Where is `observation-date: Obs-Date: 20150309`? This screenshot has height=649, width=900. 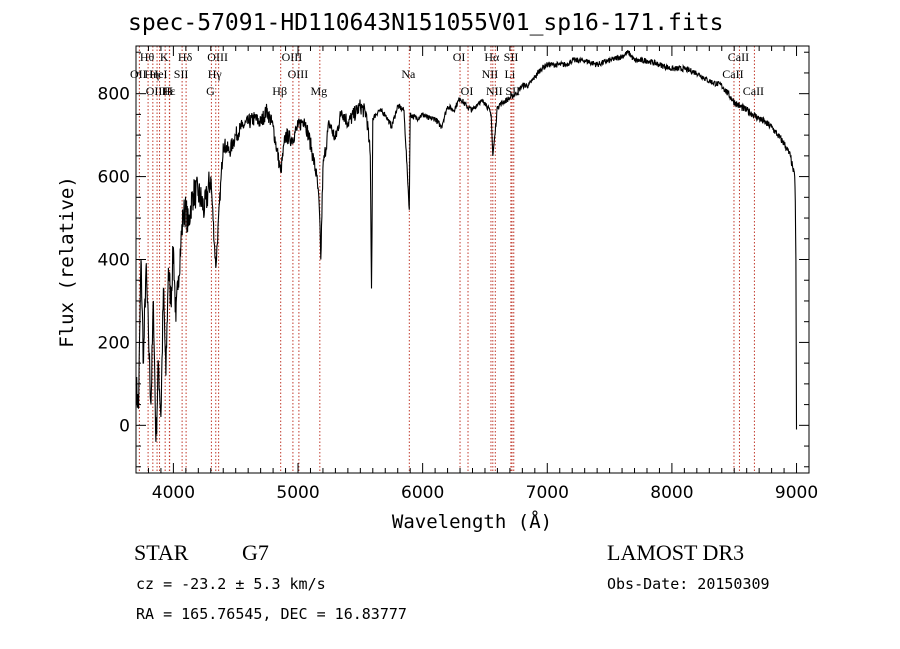 observation-date: Obs-Date: 20150309 is located at coordinates (688, 584).